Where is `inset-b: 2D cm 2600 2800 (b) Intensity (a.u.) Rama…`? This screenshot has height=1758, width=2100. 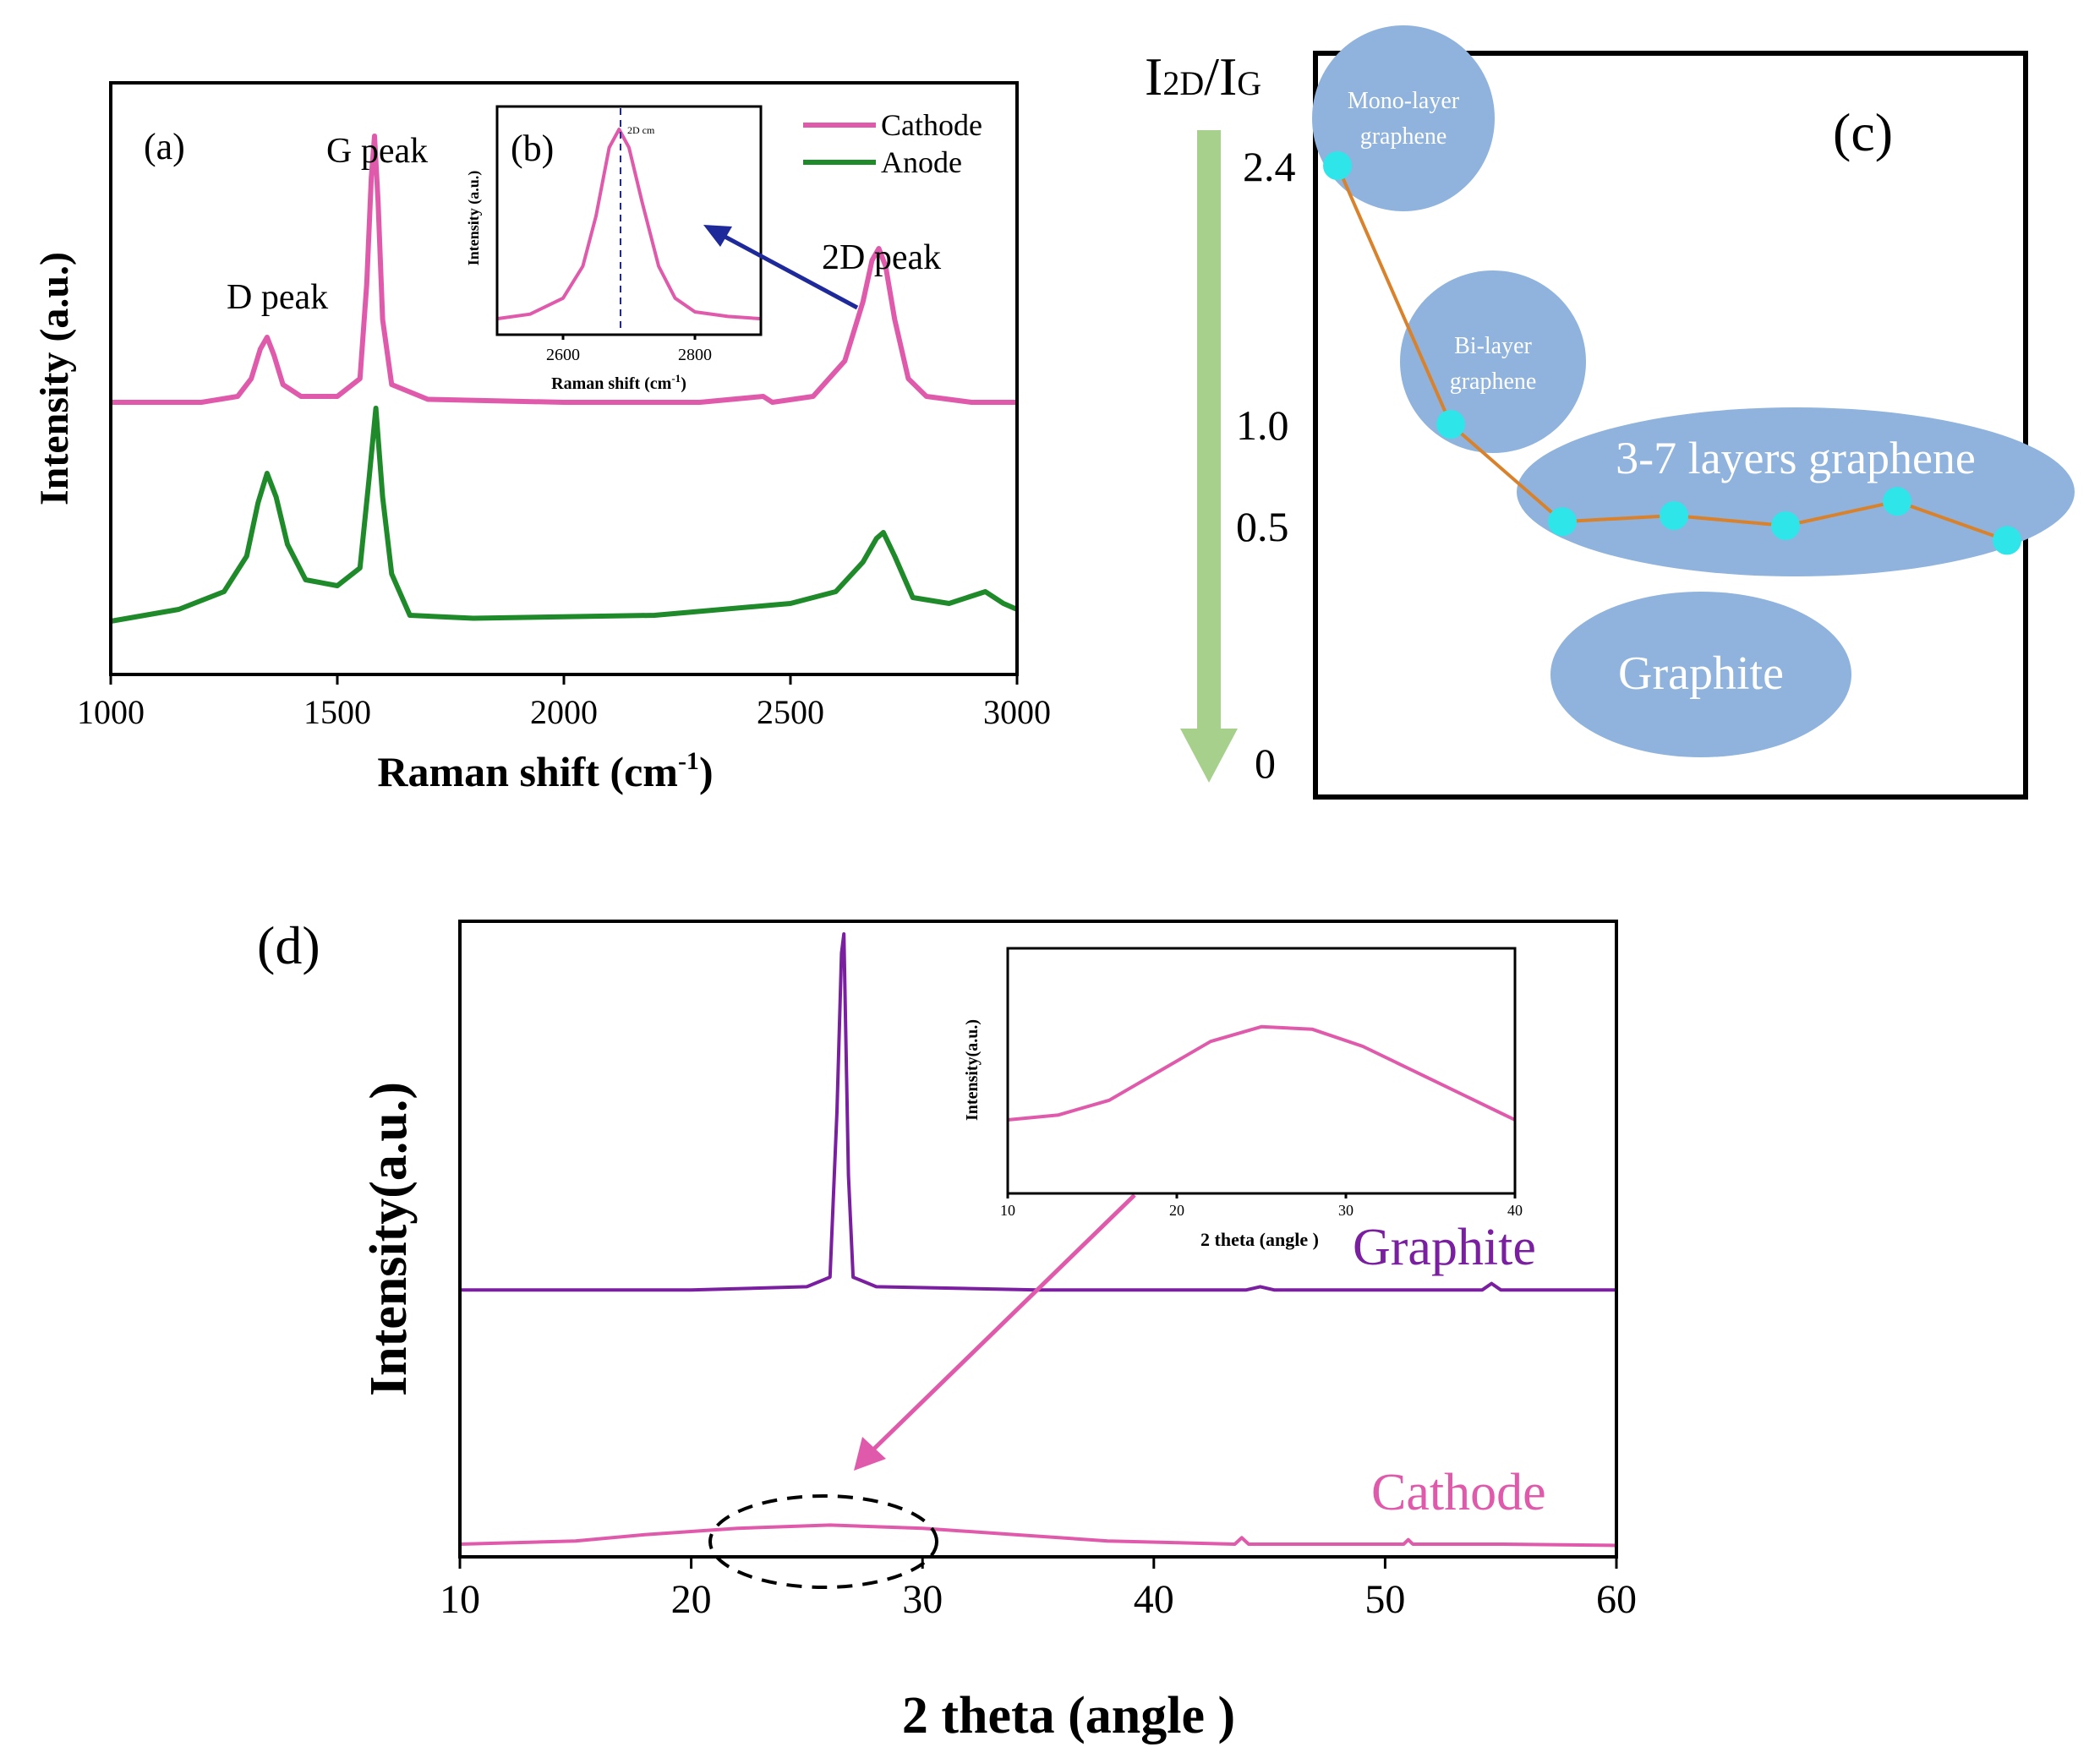
inset-b: 2D cm 2600 2800 (b) Intensity (a.u.) Rama… is located at coordinates (614, 249).